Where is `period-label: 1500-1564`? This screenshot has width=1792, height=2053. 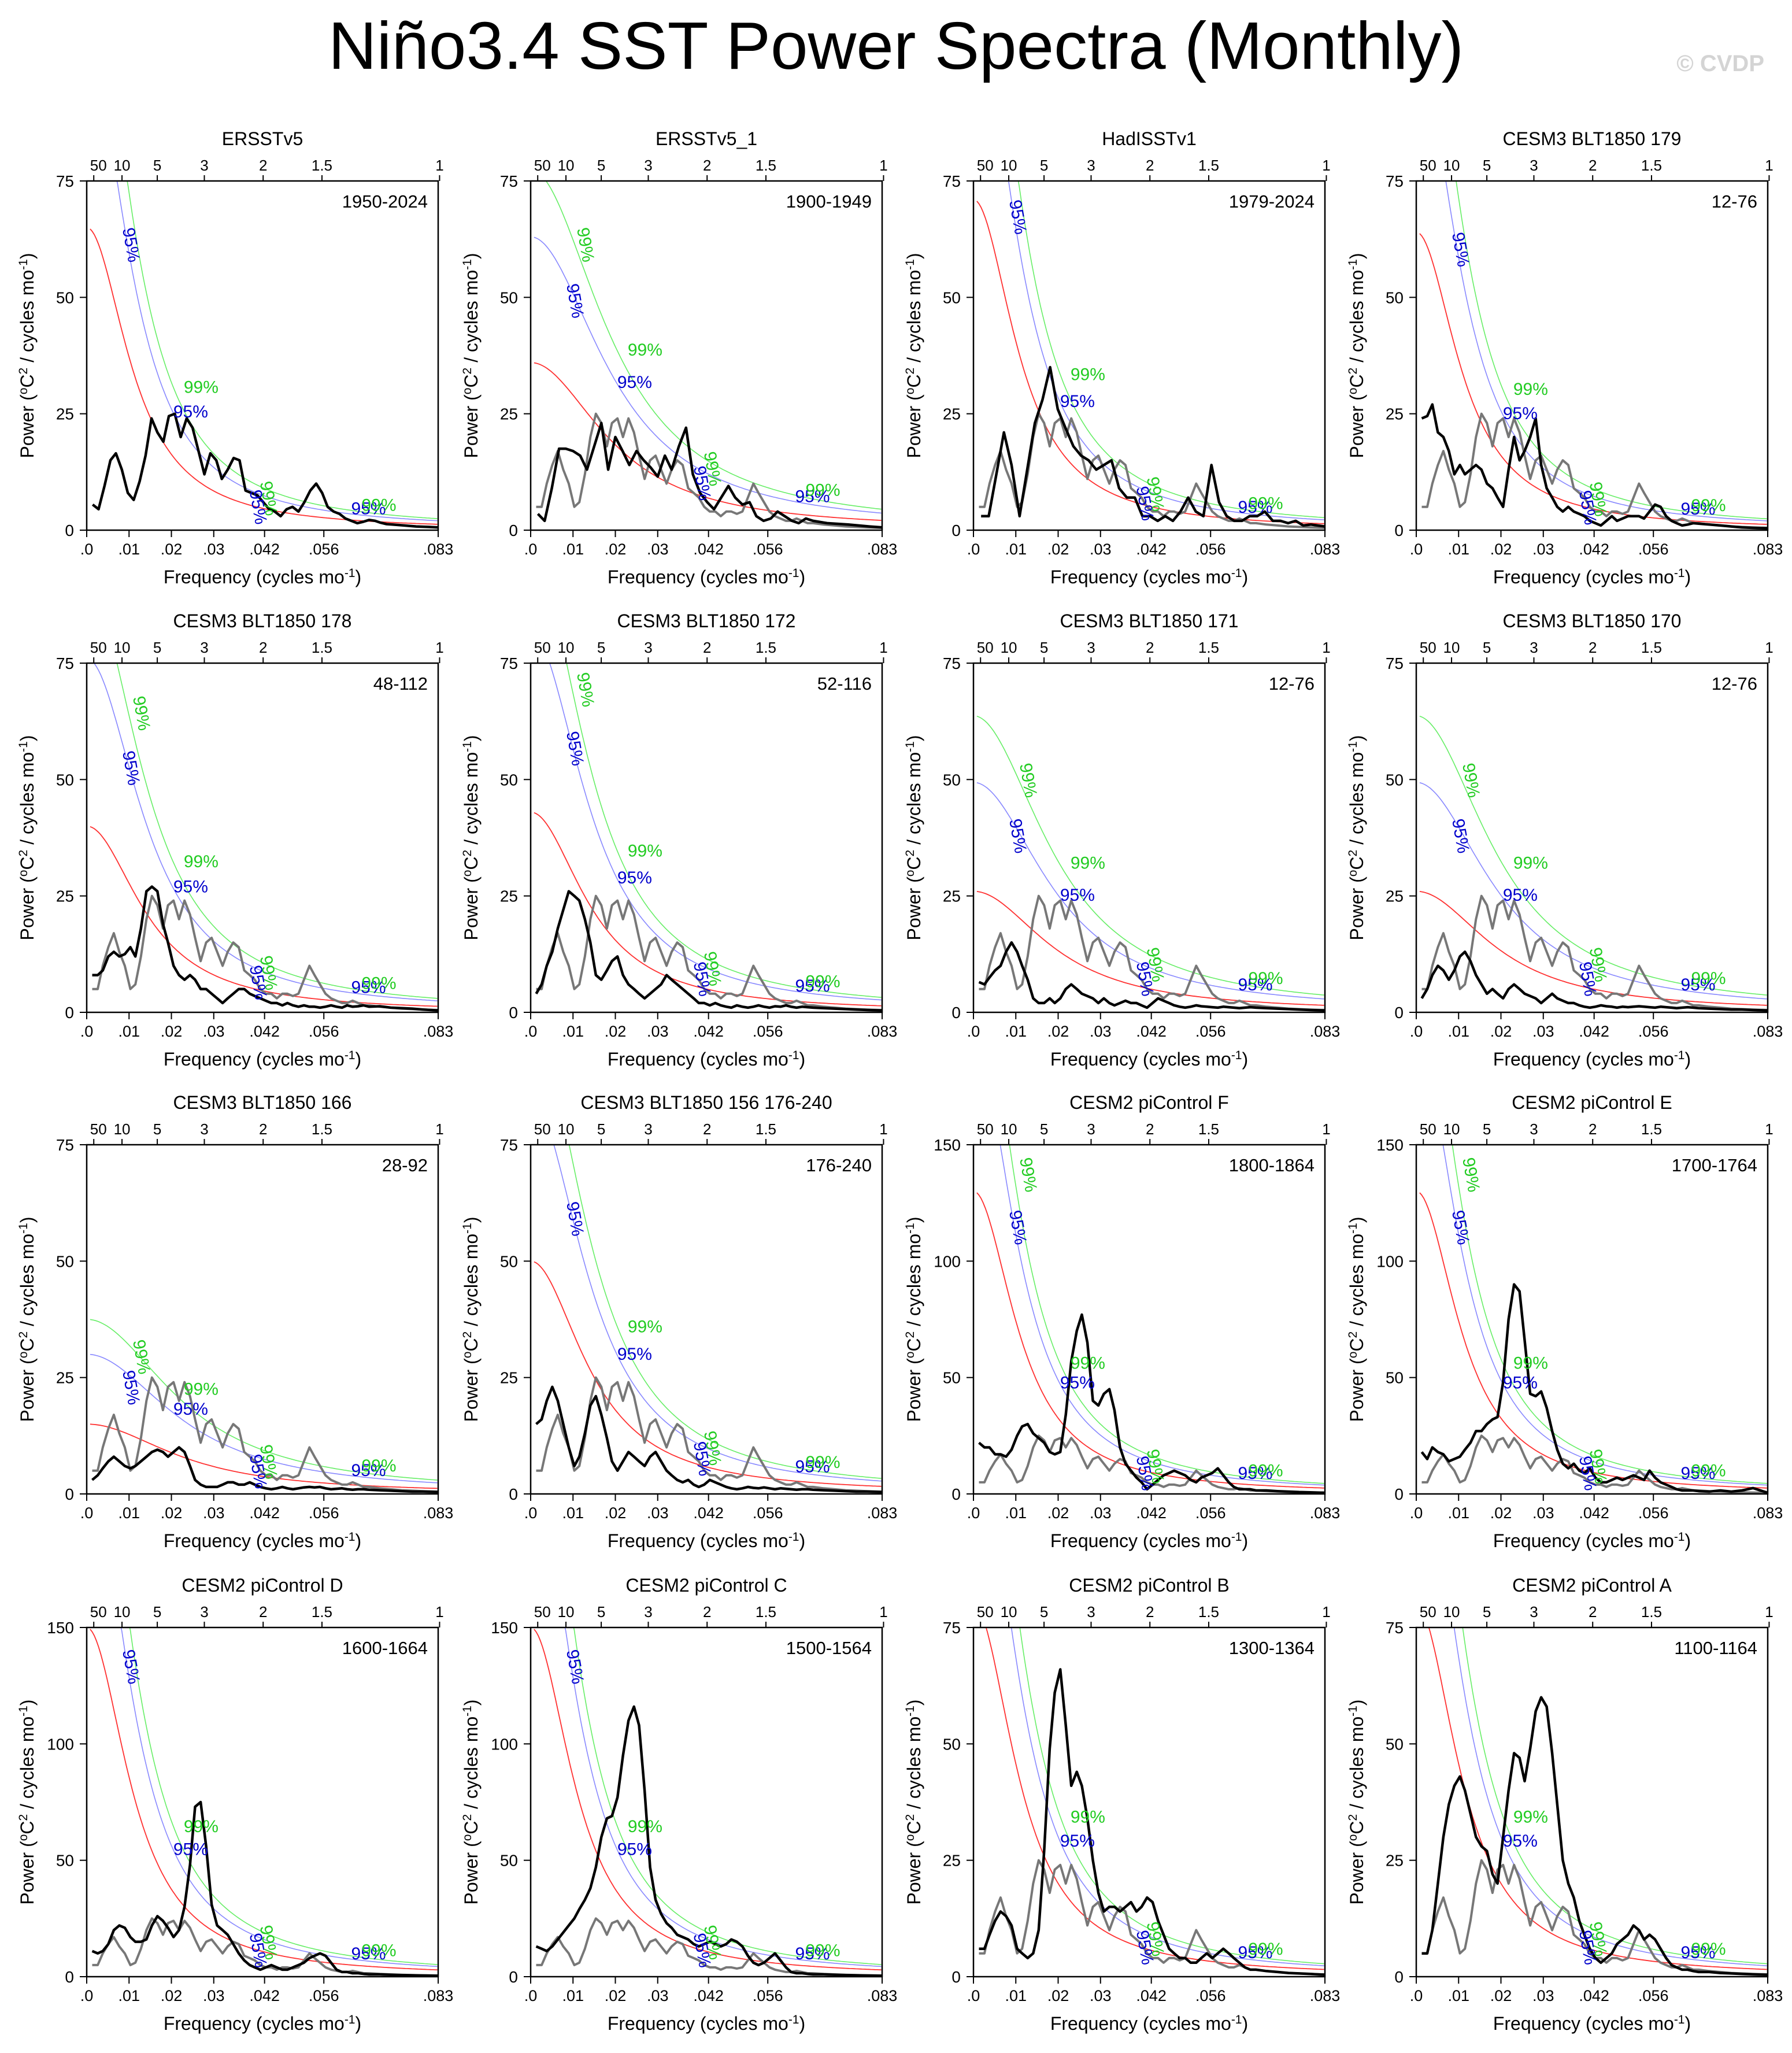
period-label: 1500-1564 is located at coordinates (829, 1648).